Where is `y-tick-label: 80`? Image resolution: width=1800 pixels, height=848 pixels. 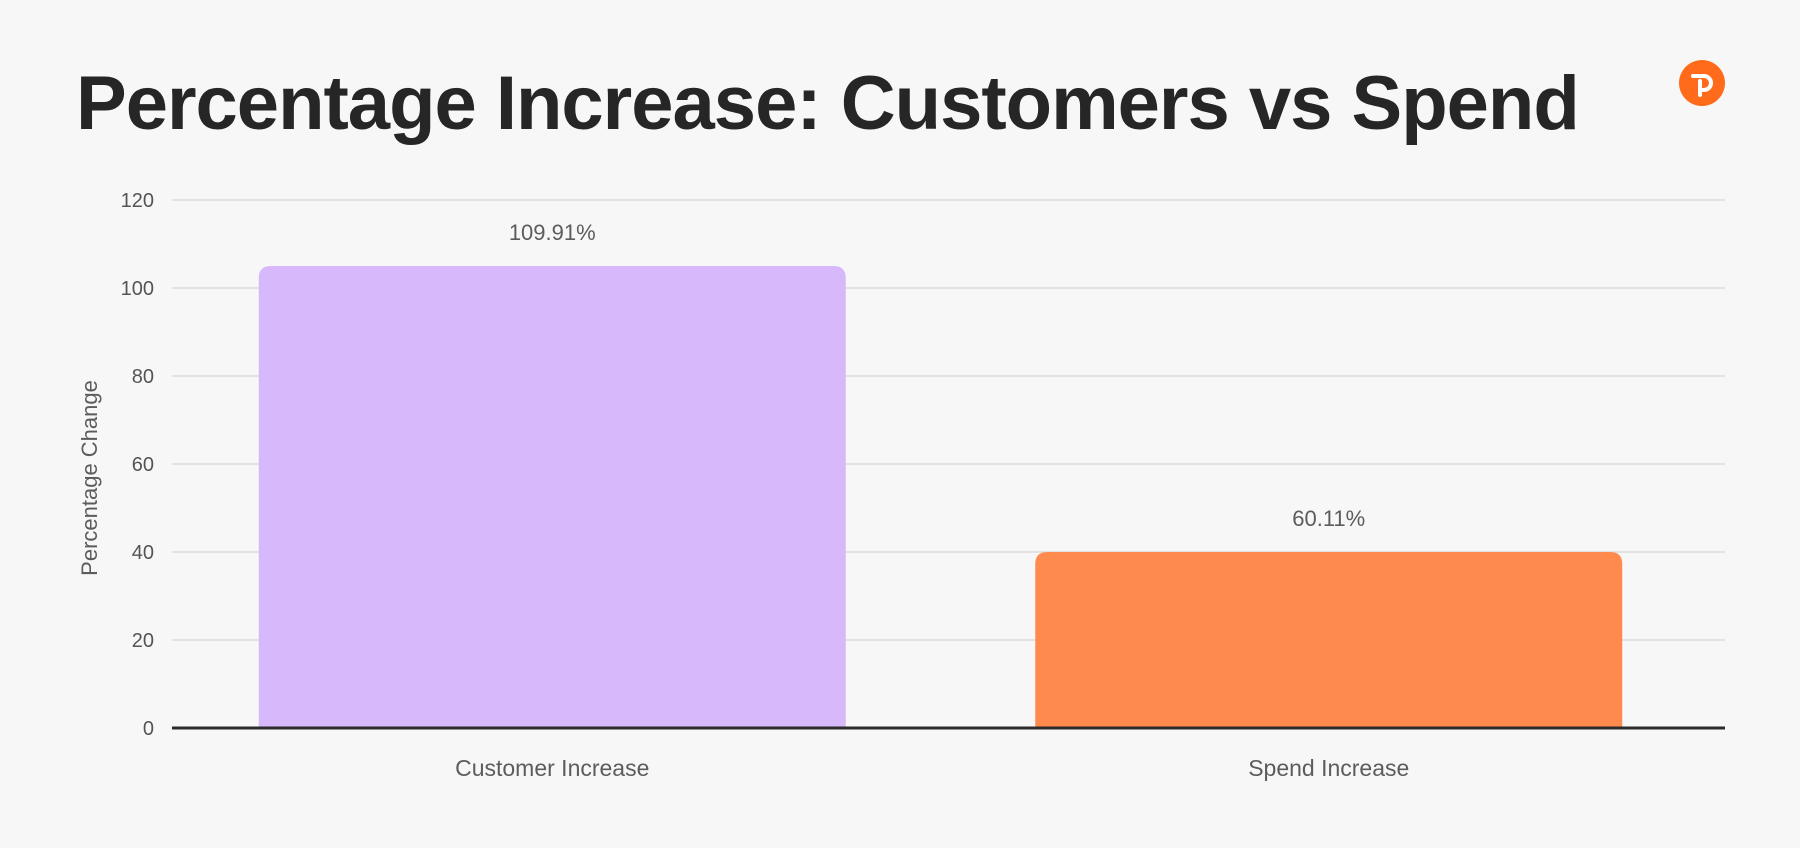
y-tick-label: 80 is located at coordinates (143, 377).